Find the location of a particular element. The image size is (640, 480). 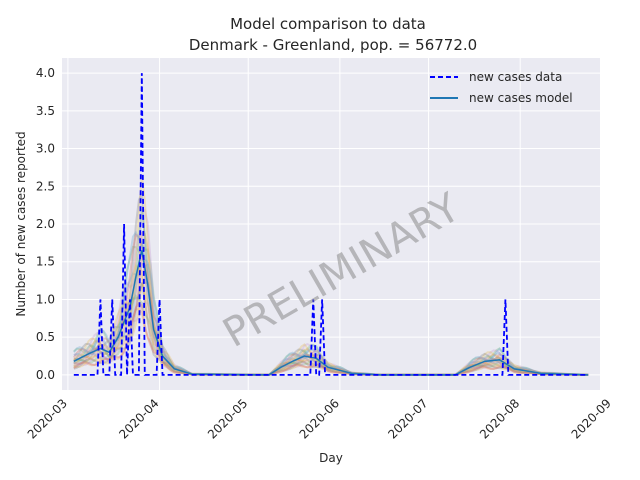

y-tick-label: 4.0 is located at coordinates (45, 73).